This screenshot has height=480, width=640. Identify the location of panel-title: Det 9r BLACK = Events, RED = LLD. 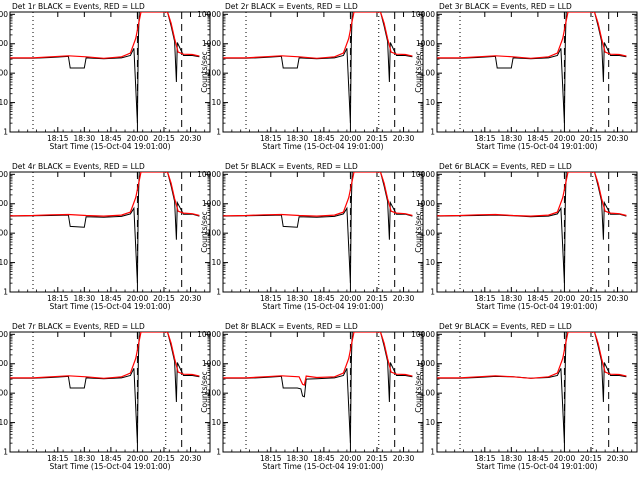
(505, 326).